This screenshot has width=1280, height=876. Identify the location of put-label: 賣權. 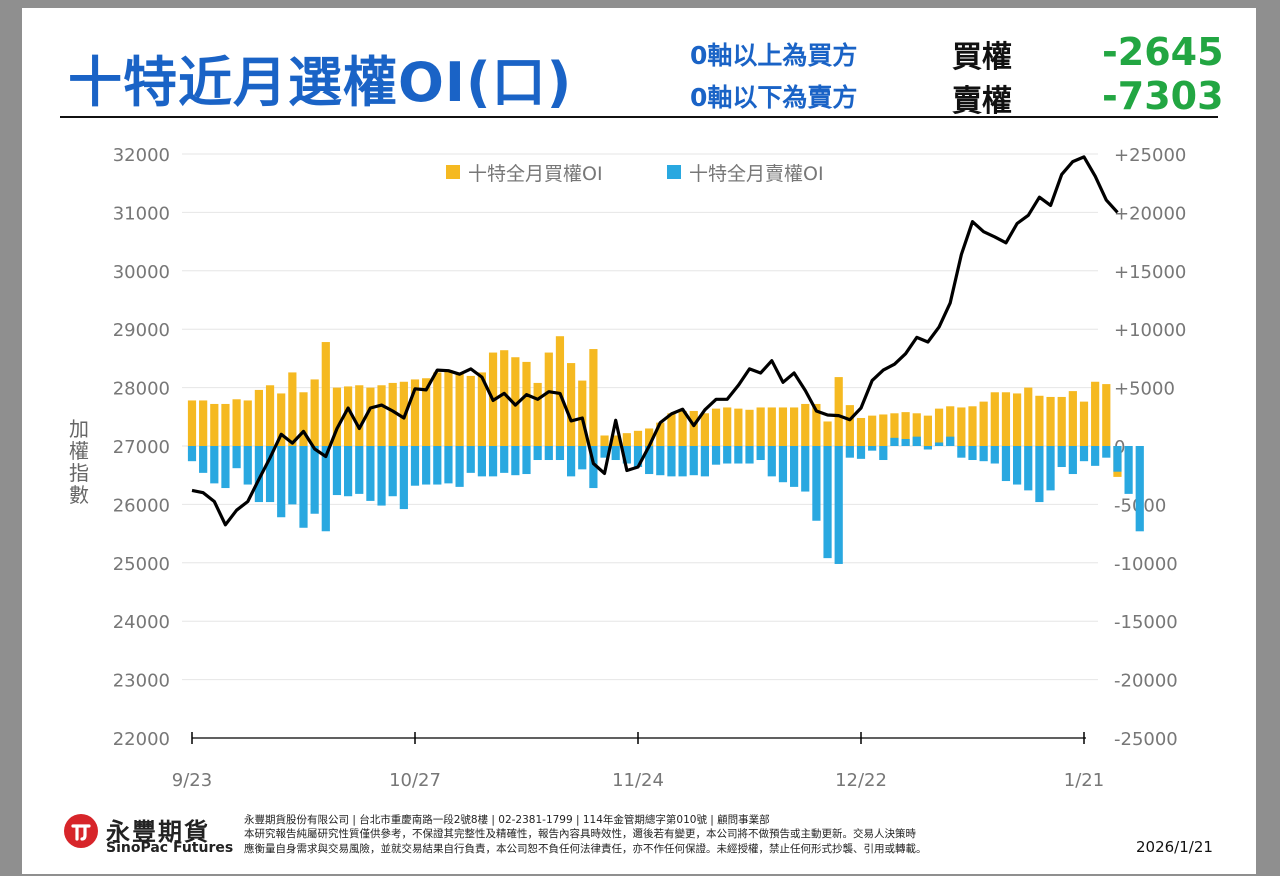
(982, 101).